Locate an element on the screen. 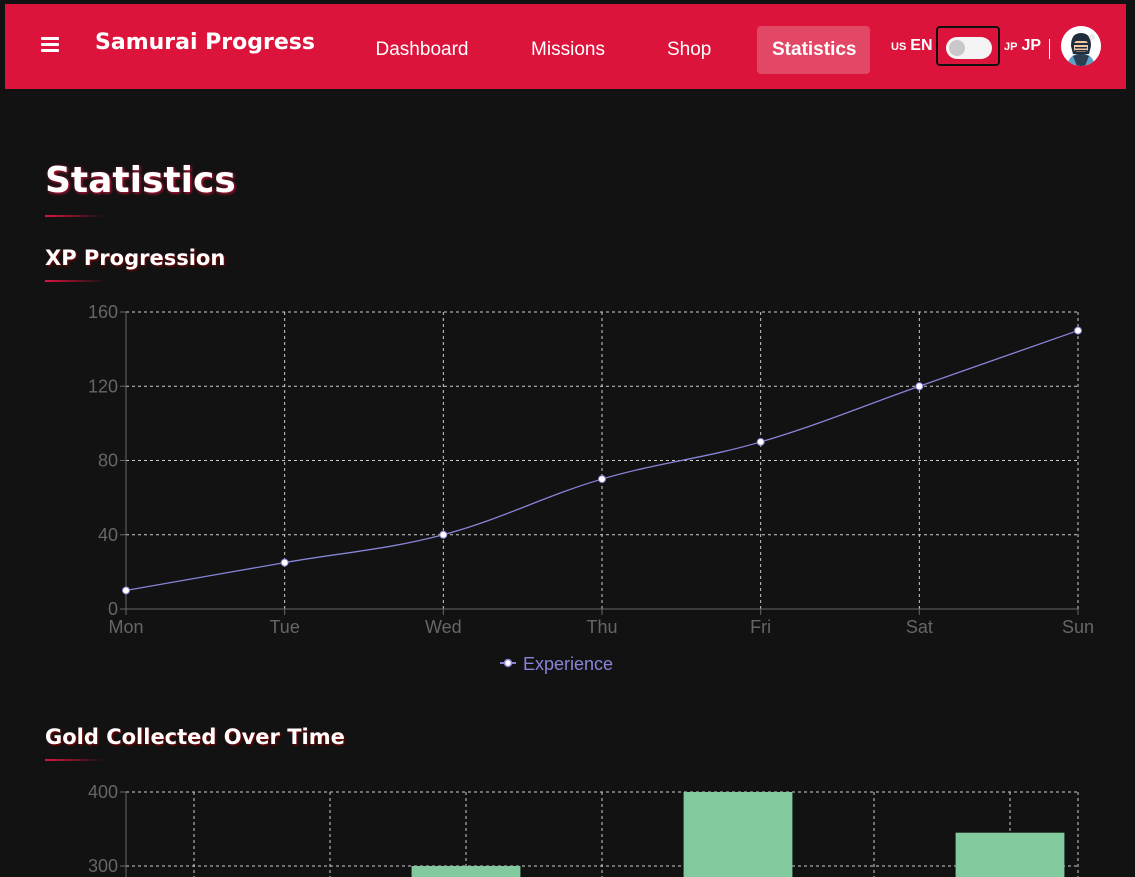  y-tick-label: 400 is located at coordinates (103, 792).